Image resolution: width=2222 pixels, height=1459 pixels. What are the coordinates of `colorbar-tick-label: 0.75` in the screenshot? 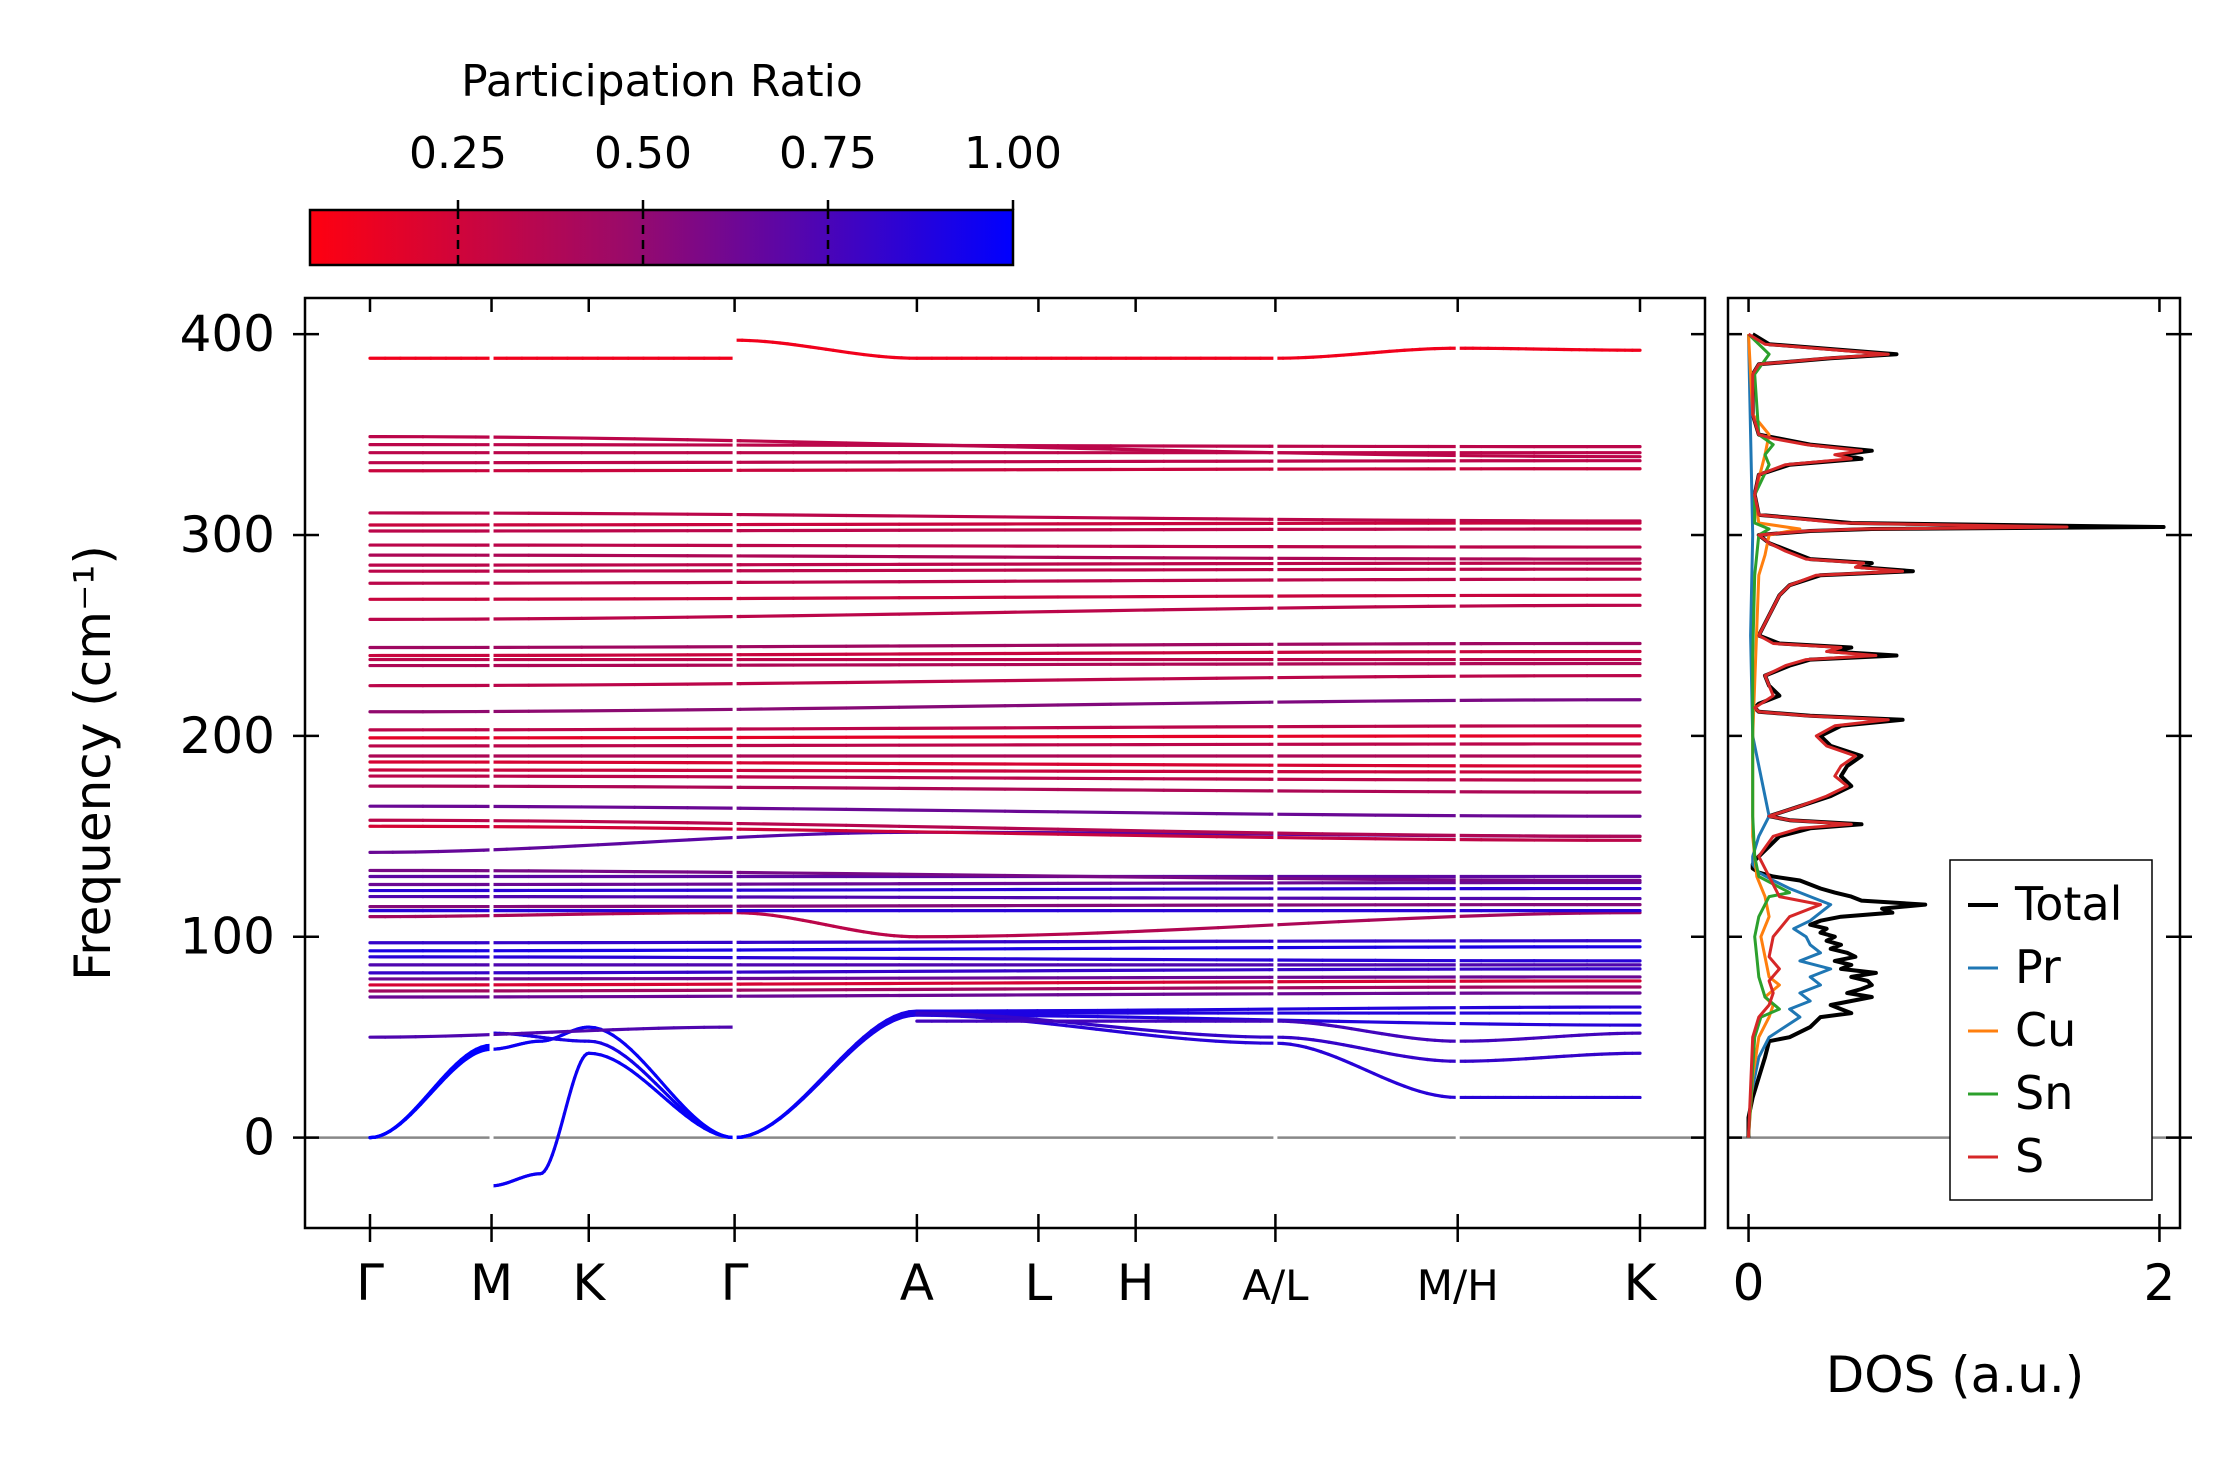 It's located at (828, 153).